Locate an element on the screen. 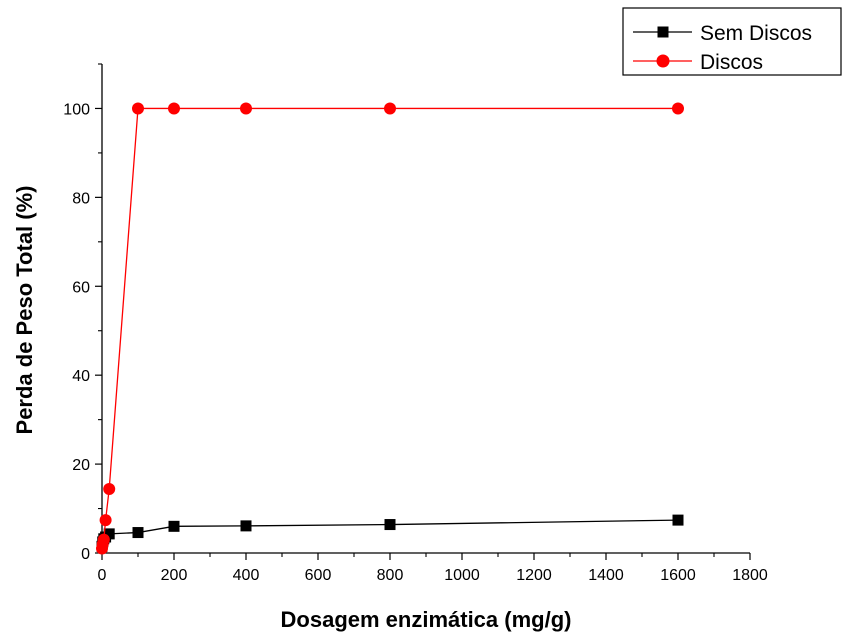  x-tick-label: 1600 is located at coordinates (678, 575).